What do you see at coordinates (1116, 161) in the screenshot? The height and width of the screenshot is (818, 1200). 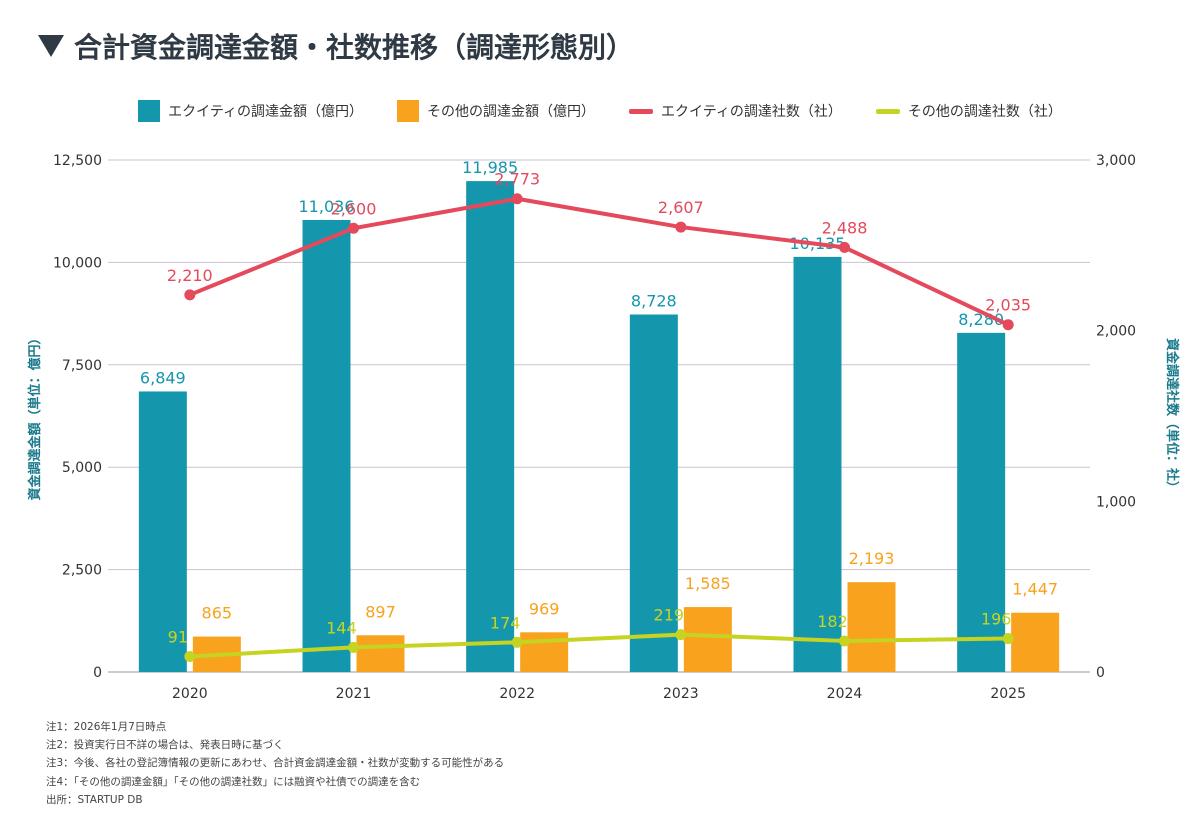 I see `y-right-tick-label: 3,000` at bounding box center [1116, 161].